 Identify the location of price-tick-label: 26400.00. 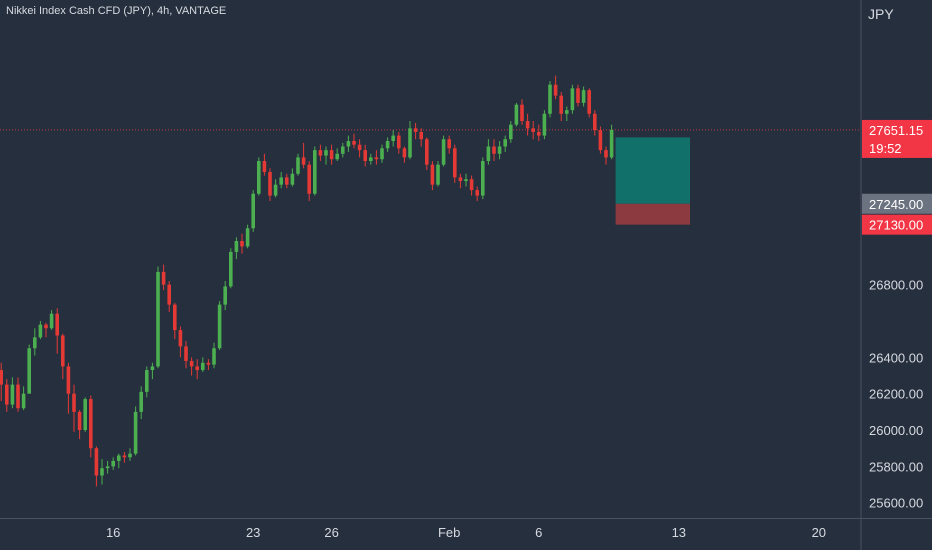
(896, 357).